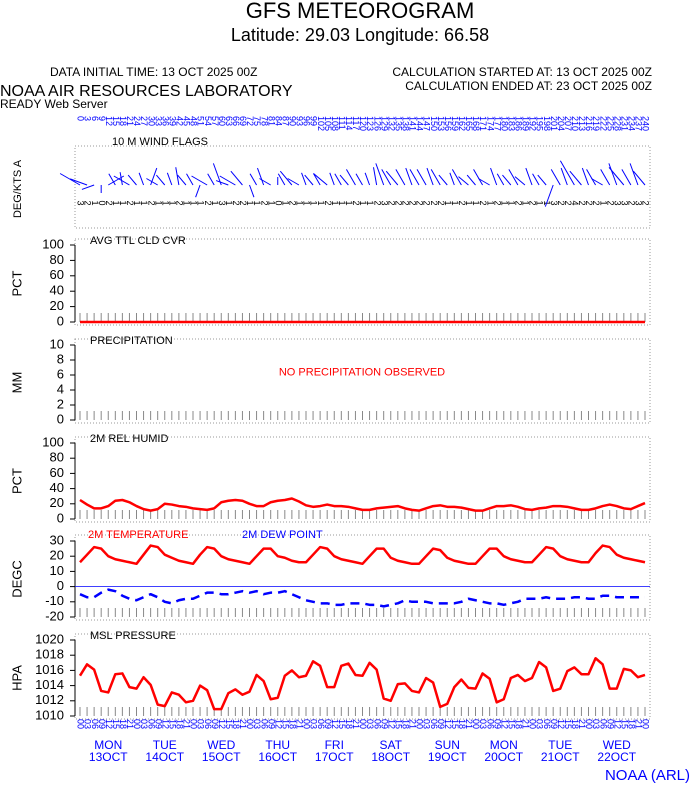 The image size is (694, 788). What do you see at coordinates (363, 123) in the screenshot?
I see `forecast-hour-label: 120` at bounding box center [363, 123].